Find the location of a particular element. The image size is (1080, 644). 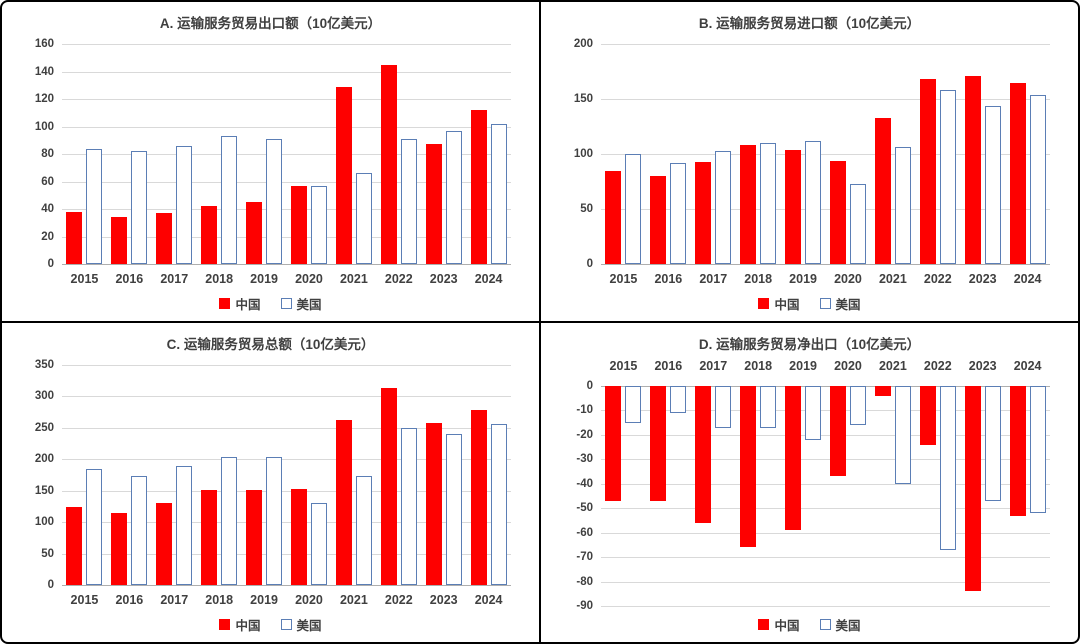

x-tick-label: 2019 is located at coordinates (803, 365).